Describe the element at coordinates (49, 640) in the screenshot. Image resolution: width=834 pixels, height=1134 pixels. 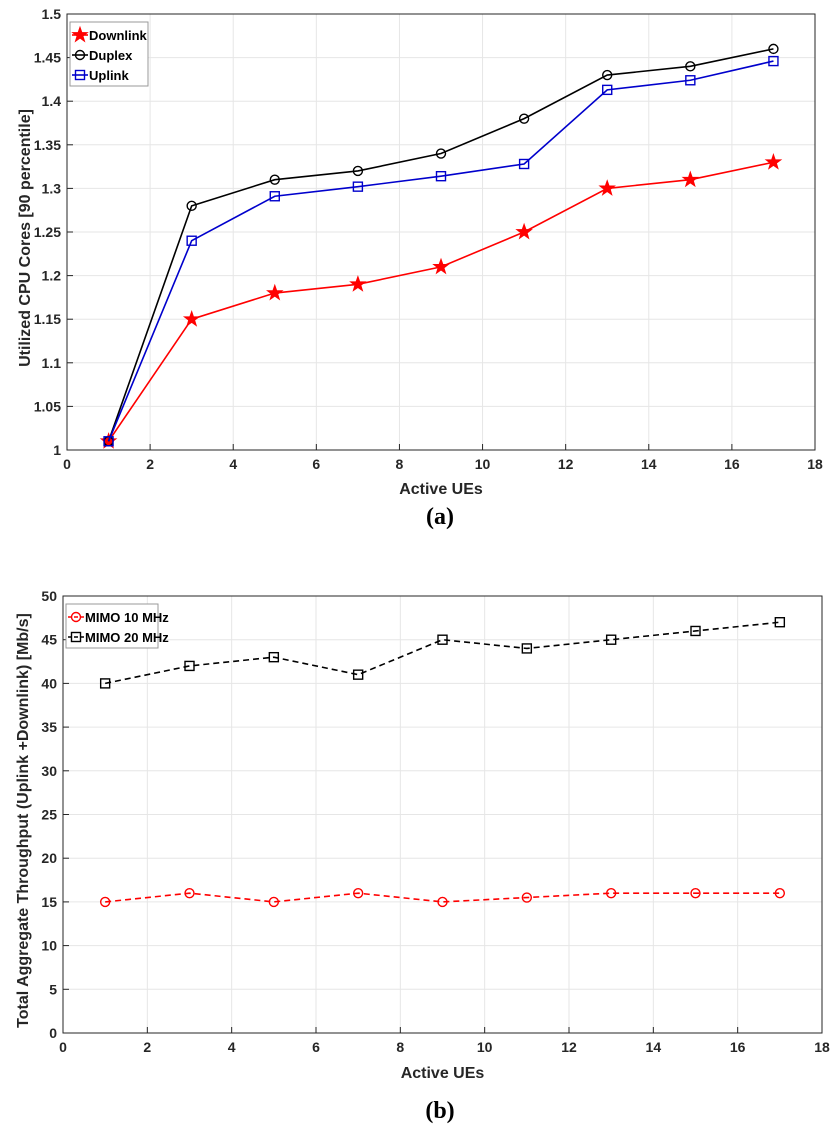
I see `y-tick-label: 45` at that location.